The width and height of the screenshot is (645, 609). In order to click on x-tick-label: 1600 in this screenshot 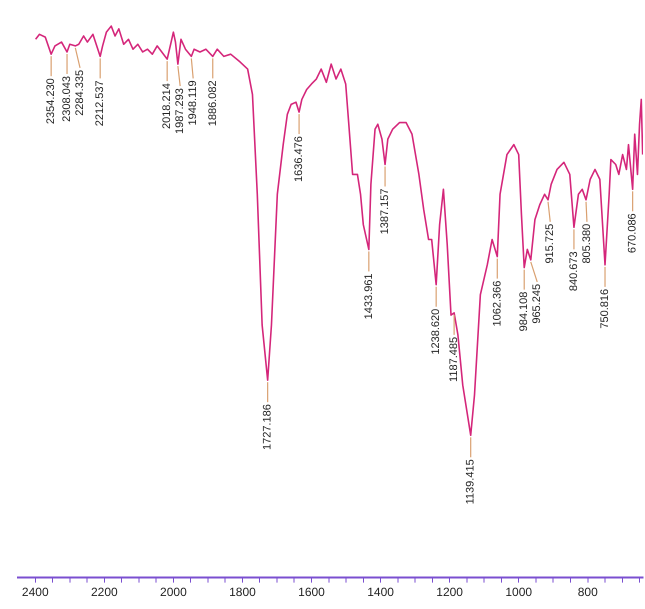, I will do `click(312, 592)`.